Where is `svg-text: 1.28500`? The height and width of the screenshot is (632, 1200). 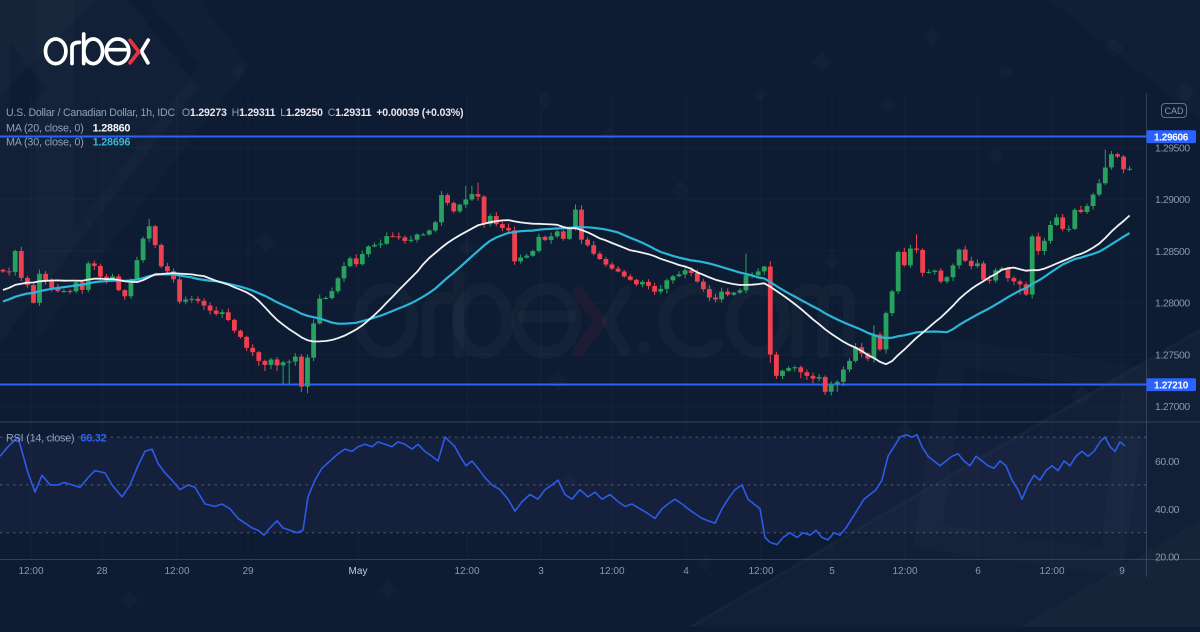 svg-text: 1.28500 is located at coordinates (1172, 252).